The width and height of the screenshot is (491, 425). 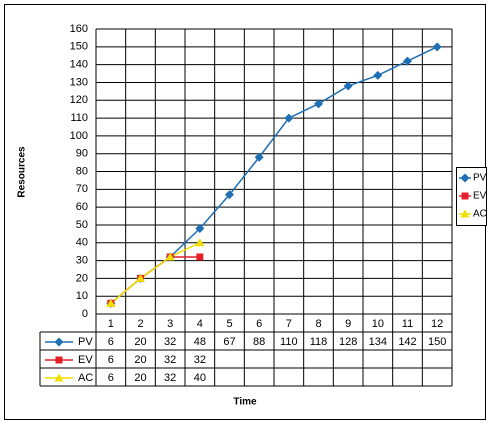 What do you see at coordinates (348, 342) in the screenshot?
I see `table-cell: 128` at bounding box center [348, 342].